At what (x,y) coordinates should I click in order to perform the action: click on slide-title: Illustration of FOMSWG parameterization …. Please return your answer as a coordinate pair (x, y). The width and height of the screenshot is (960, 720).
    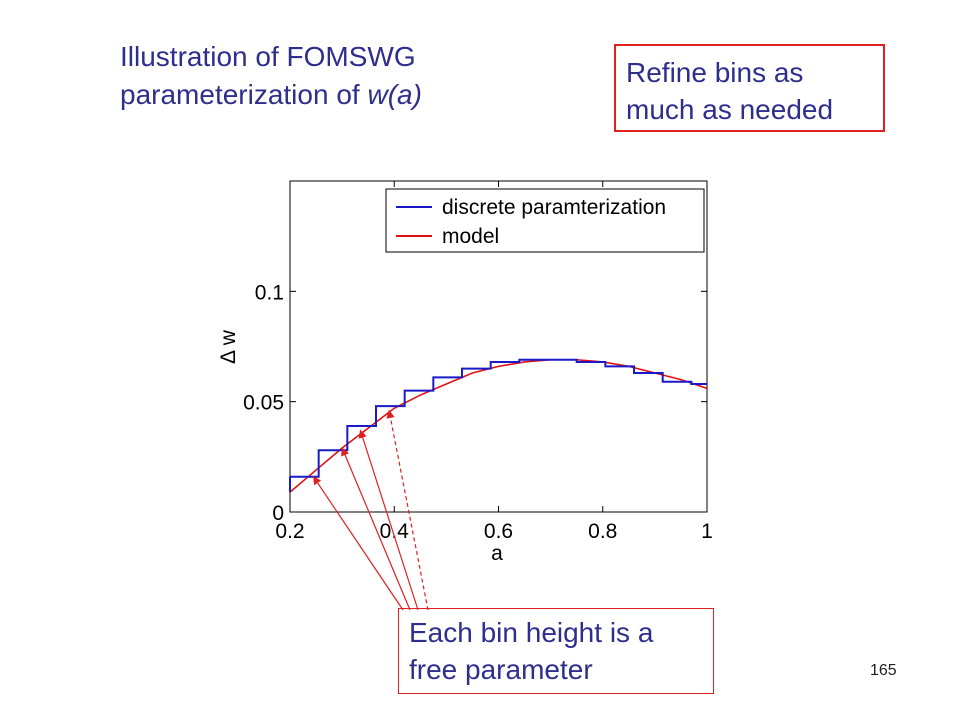
    Looking at the image, I should click on (340, 76).